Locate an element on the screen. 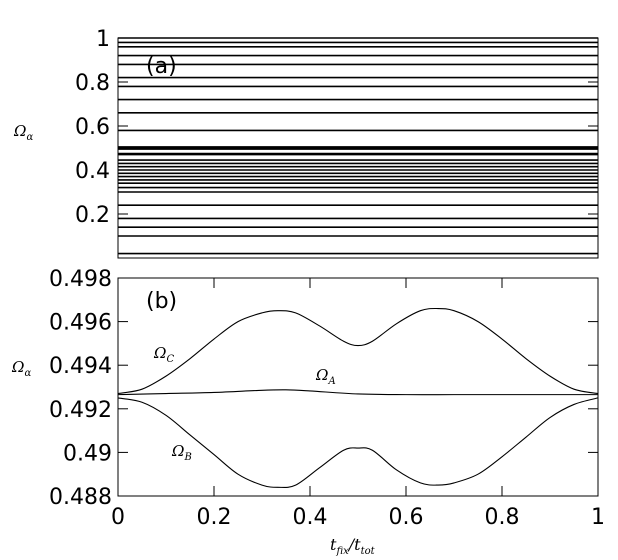 Image resolution: width=618 pixels, height=560 pixels. panel-b-ytick-label-2: 0.492 is located at coordinates (80, 410).